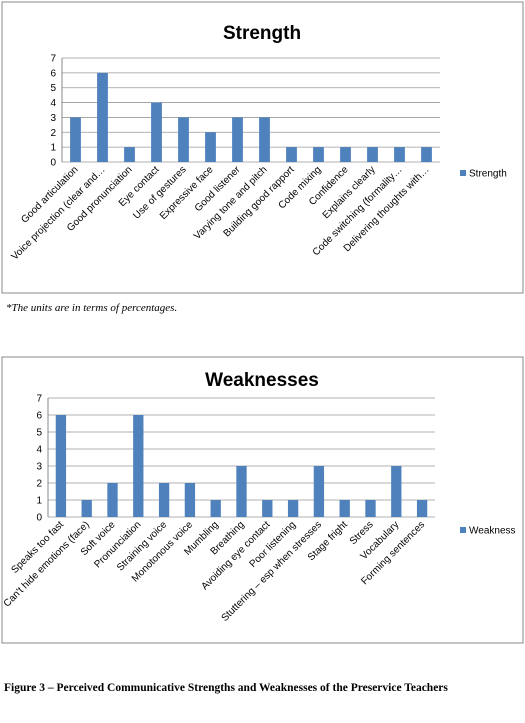 This screenshot has width=525, height=723. What do you see at coordinates (488, 174) in the screenshot?
I see `legend-label: Strength` at bounding box center [488, 174].